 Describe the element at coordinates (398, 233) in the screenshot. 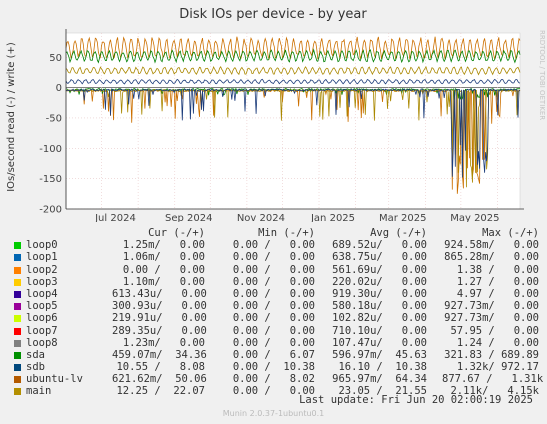

I see `header-avg: Avg (-/+)` at that location.